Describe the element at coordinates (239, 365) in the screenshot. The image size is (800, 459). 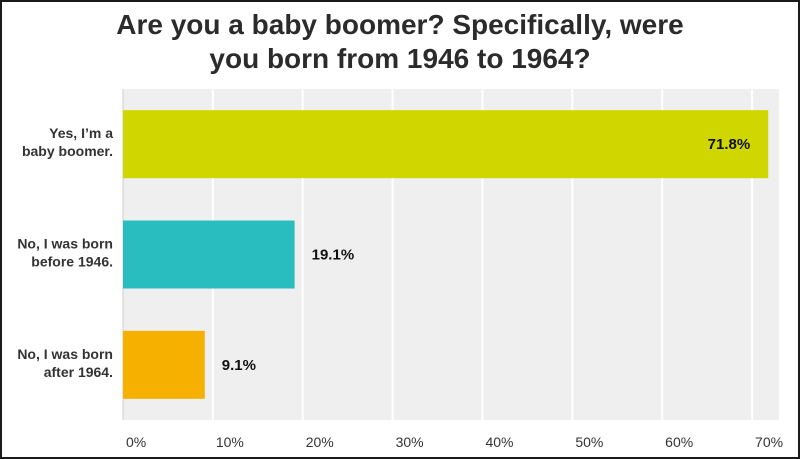
I see `value-label-3: 9.1%` at that location.